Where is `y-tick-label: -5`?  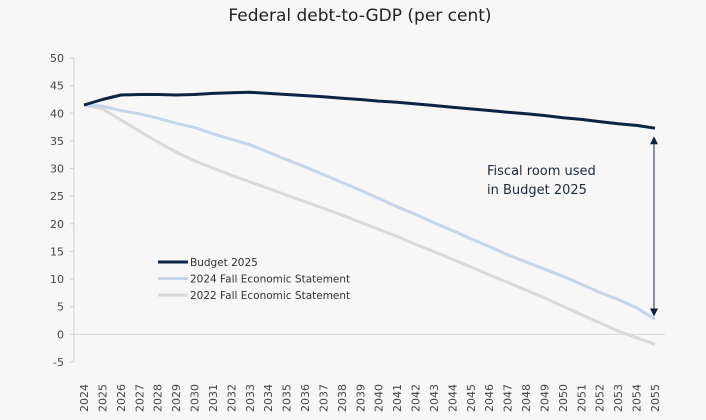
y-tick-label: -5 is located at coordinates (58, 362).